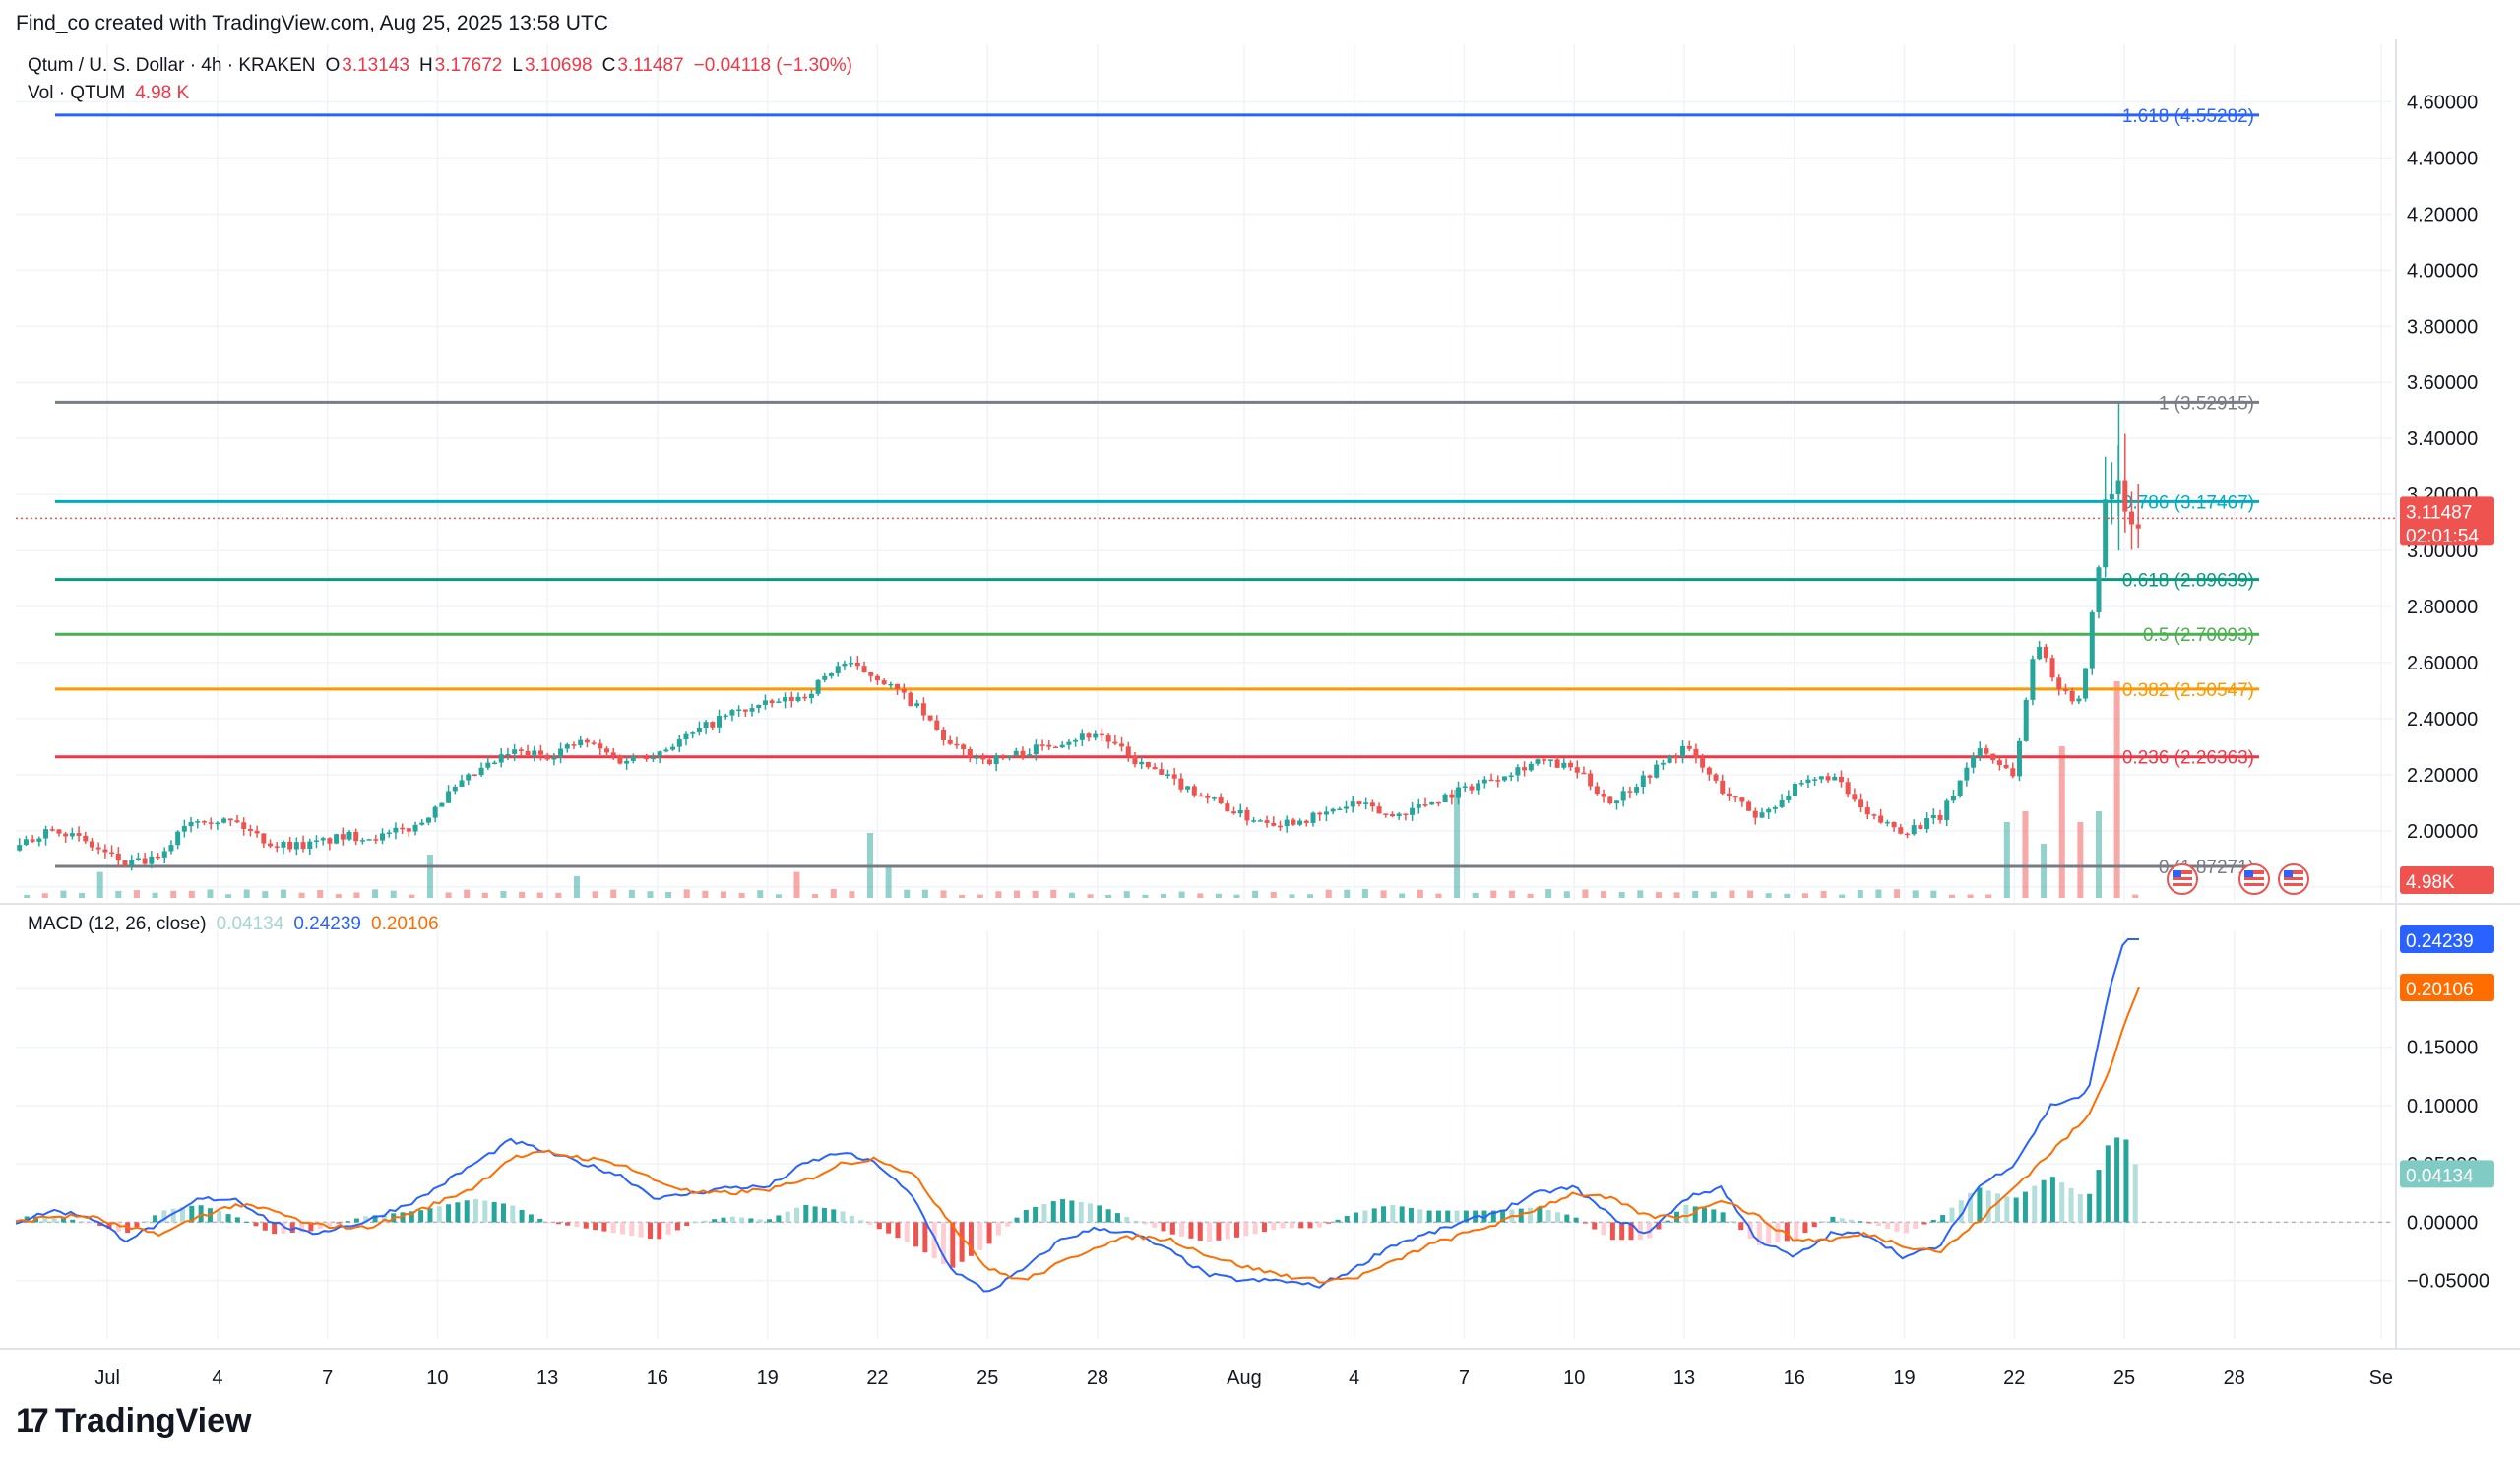  Describe the element at coordinates (2442, 102) in the screenshot. I see `price-tick-label: 4.60000` at that location.